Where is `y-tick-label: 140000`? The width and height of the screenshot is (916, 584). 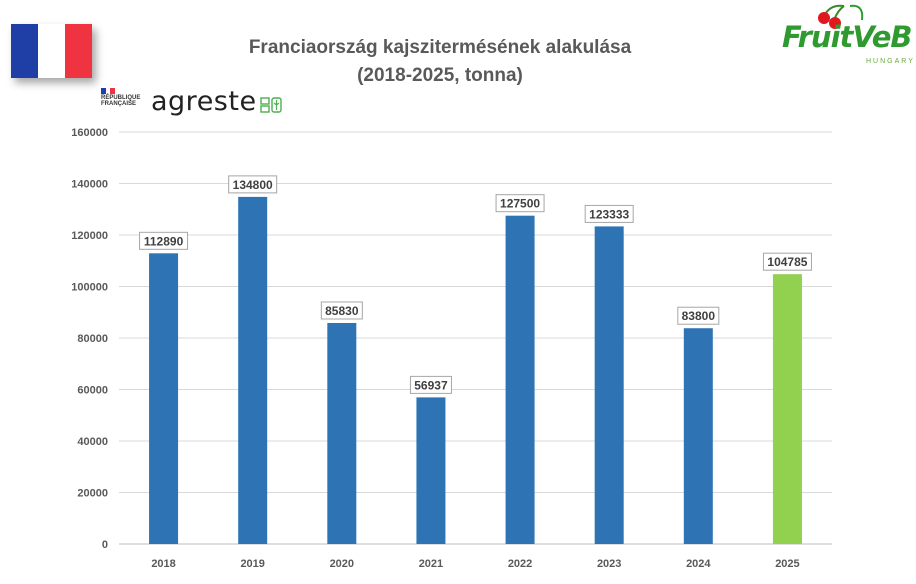
y-tick-label: 140000 is located at coordinates (89, 185).